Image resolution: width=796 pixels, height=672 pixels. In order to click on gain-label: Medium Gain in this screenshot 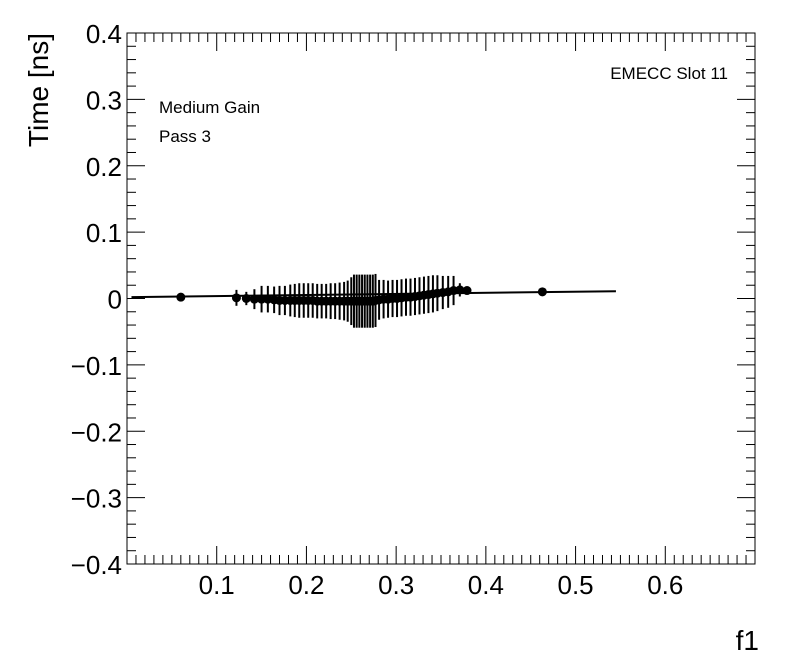, I will do `click(209, 107)`.